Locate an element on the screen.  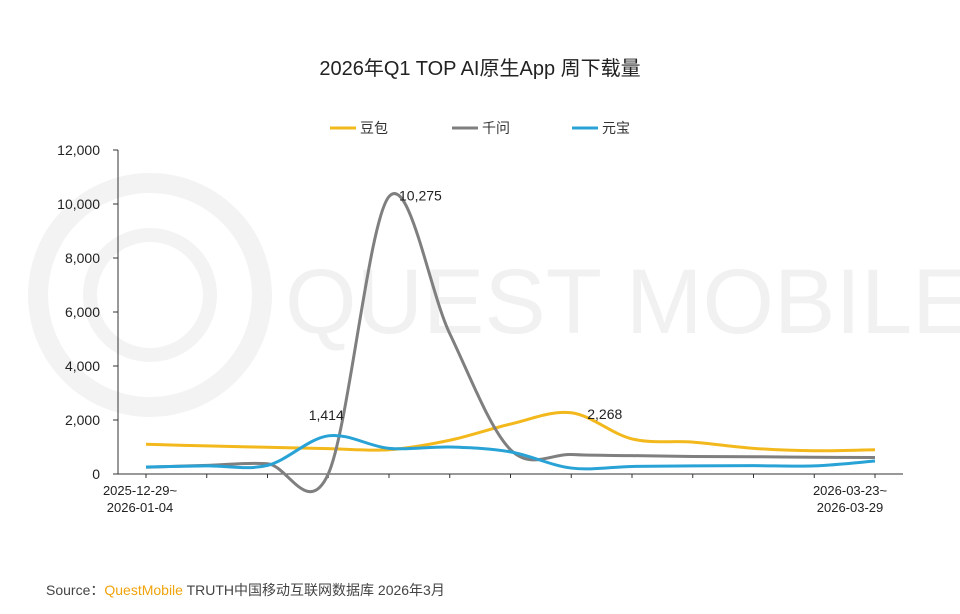
data-label: 2,268 is located at coordinates (604, 414).